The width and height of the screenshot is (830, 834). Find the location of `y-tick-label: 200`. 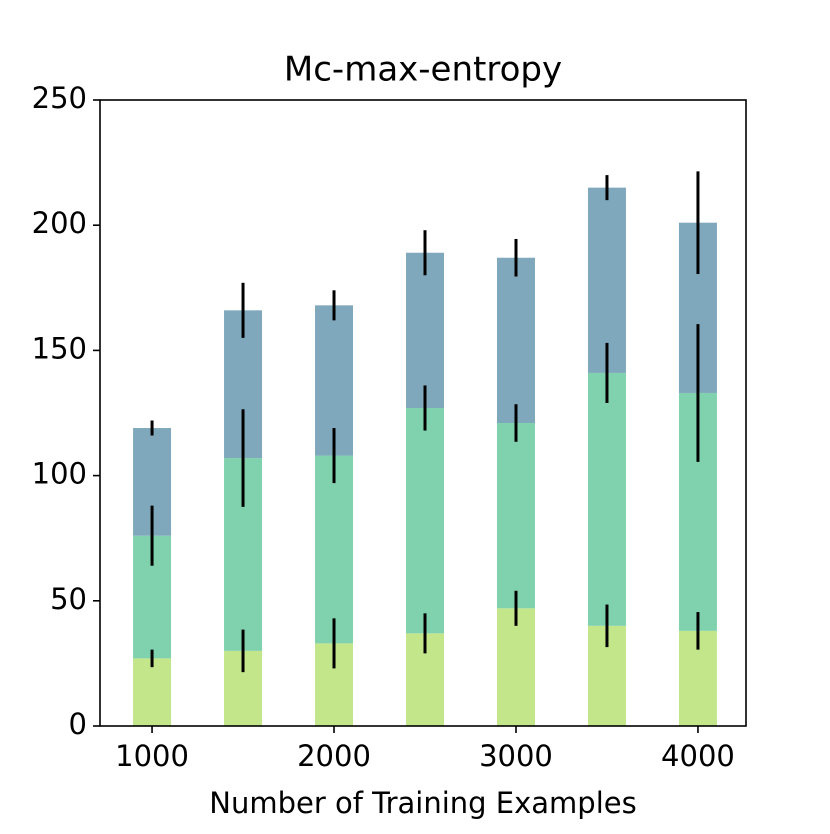

y-tick-label: 200 is located at coordinates (59, 223).